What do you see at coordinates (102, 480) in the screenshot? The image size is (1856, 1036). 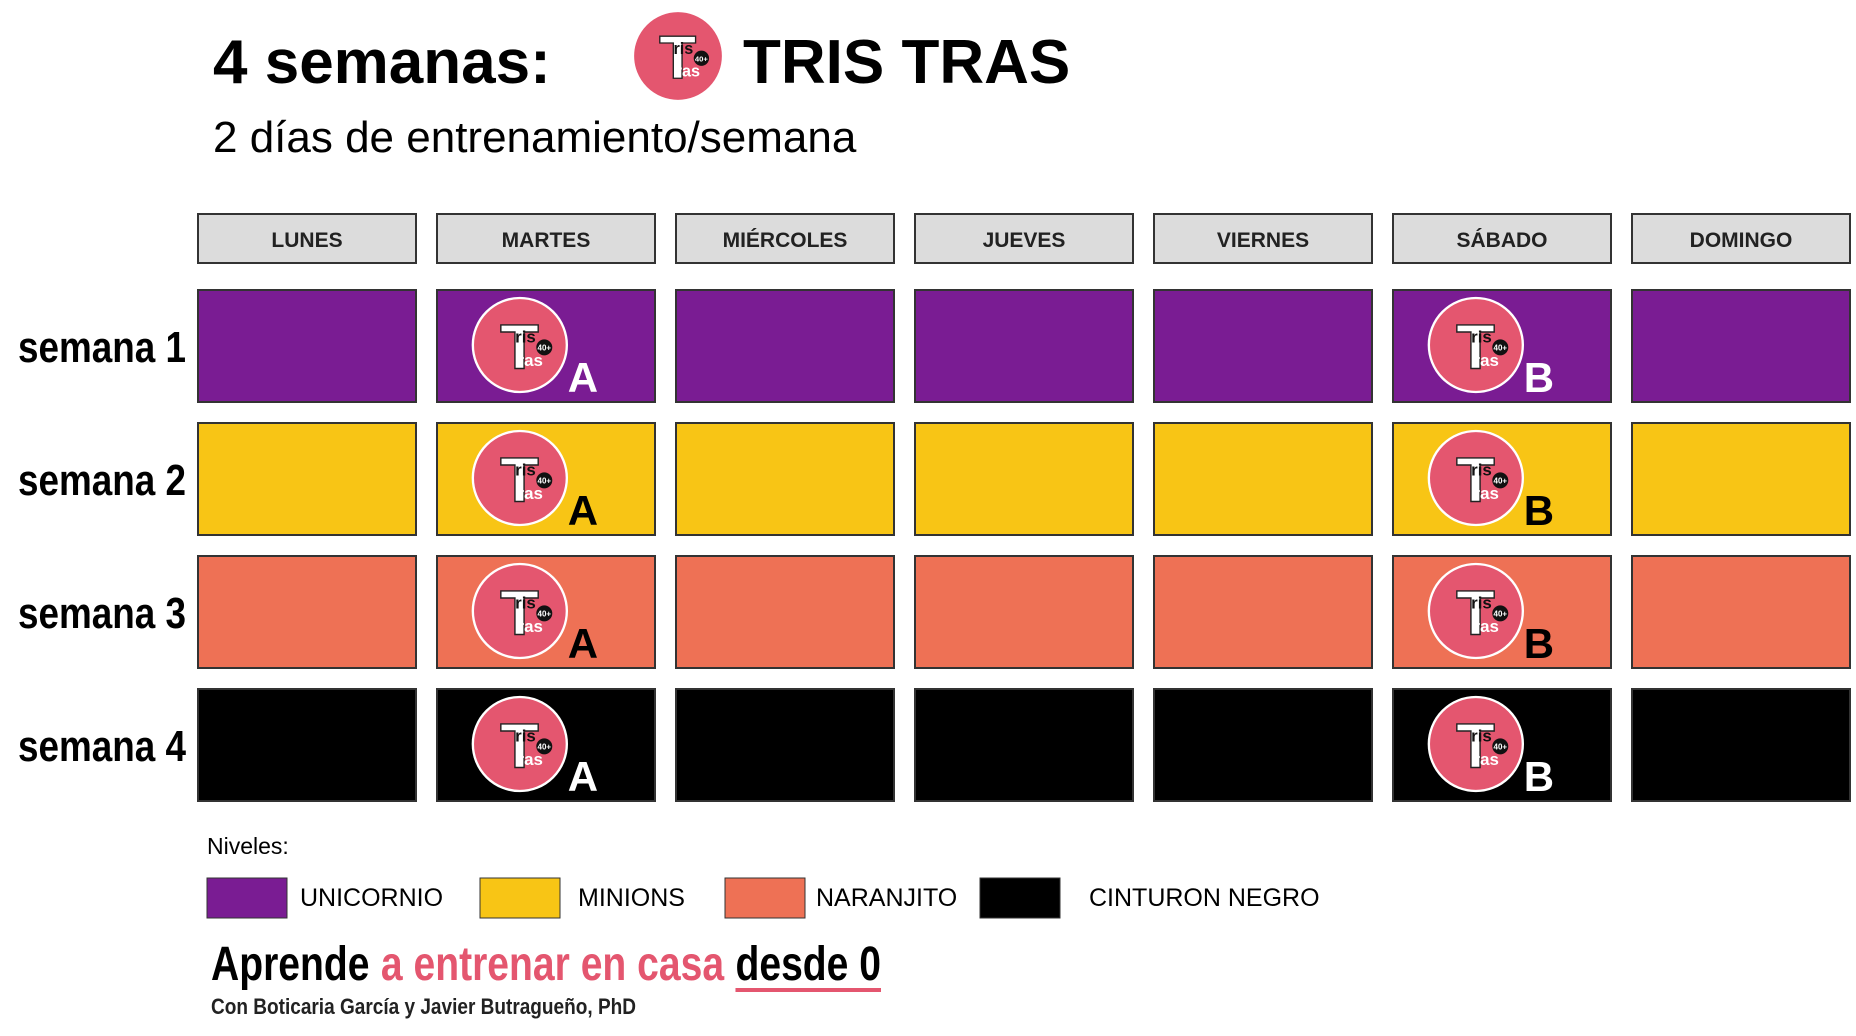 I see `week-label: semana 2` at bounding box center [102, 480].